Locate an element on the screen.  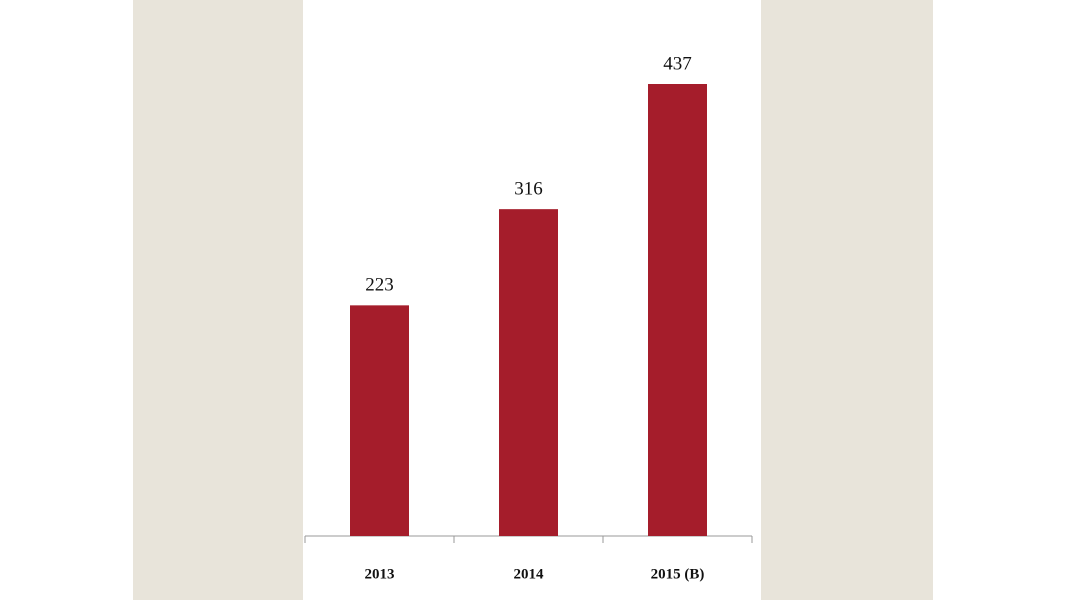
x-tick-label: 2015 (B) is located at coordinates (678, 574).